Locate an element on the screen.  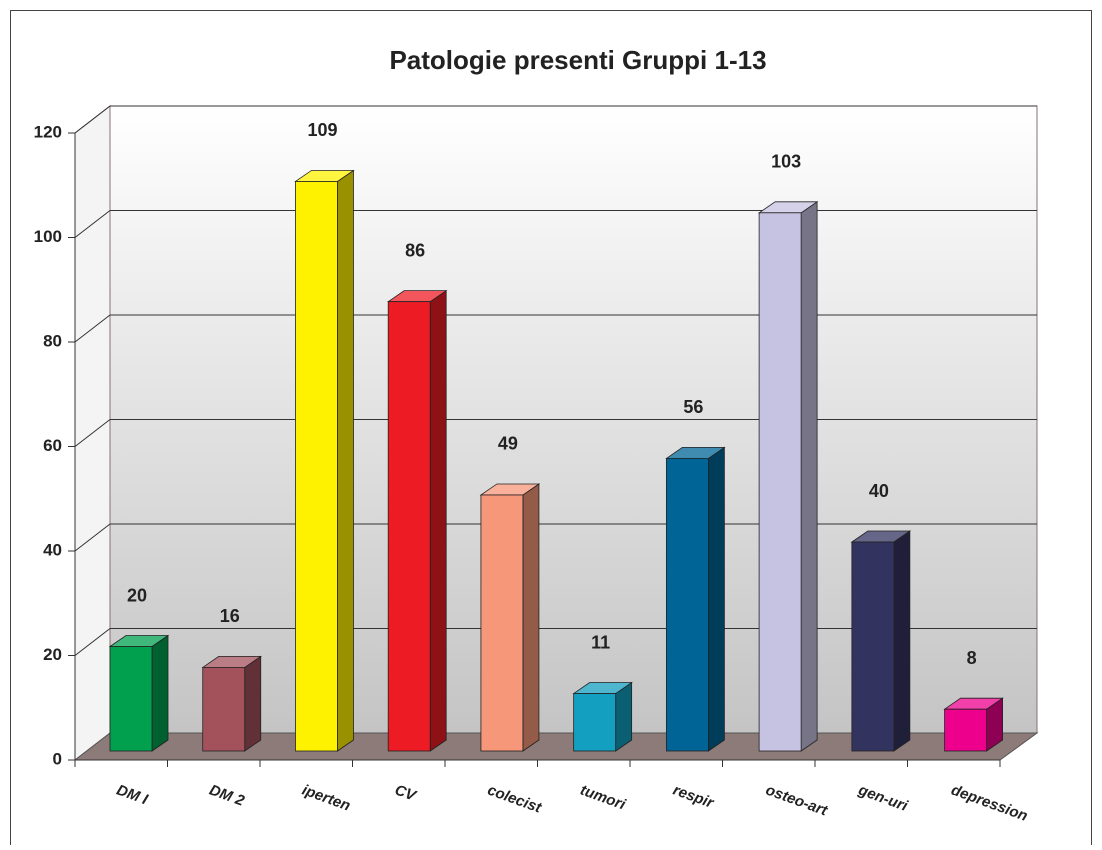
y-tick-label: 100 is located at coordinates (48, 236).